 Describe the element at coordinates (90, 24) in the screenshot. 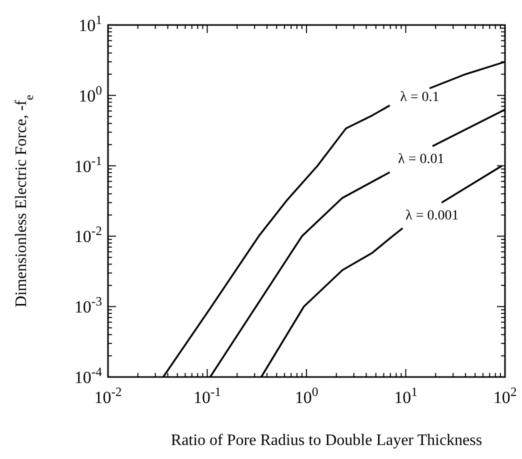

I see `y-tick-label: 10$^{1}$` at that location.